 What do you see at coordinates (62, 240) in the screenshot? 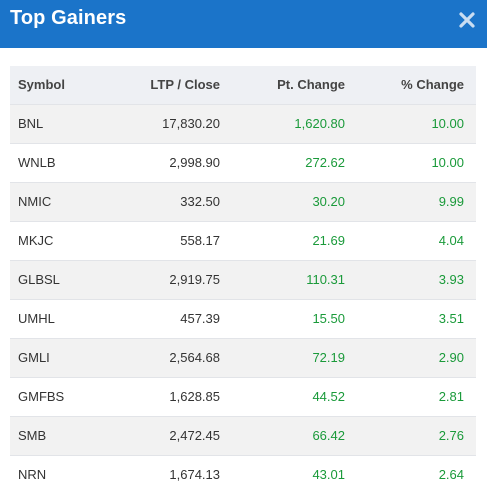
I see `symbol-cell: MKJC` at bounding box center [62, 240].